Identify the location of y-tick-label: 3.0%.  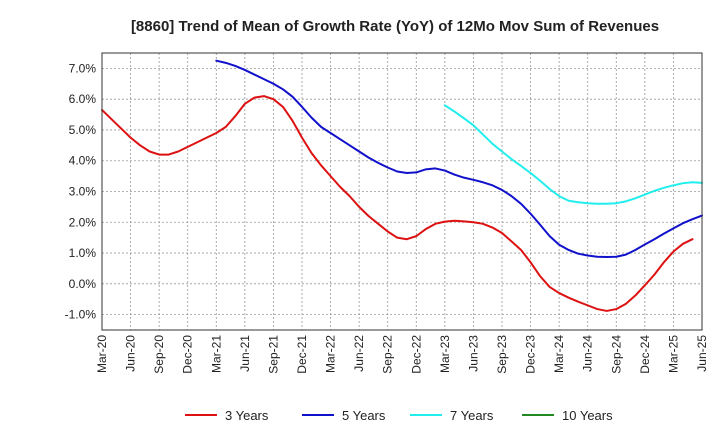
(83, 192).